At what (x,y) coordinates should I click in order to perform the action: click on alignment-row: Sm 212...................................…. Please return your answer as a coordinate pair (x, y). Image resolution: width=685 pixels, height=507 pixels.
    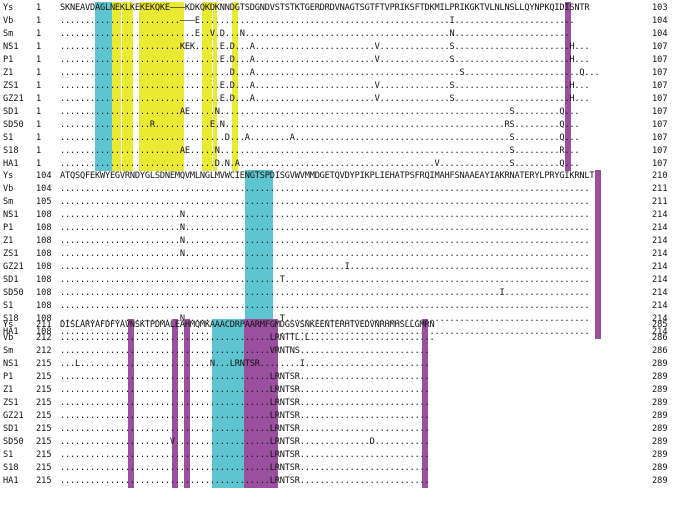
    Looking at the image, I should click on (342, 351).